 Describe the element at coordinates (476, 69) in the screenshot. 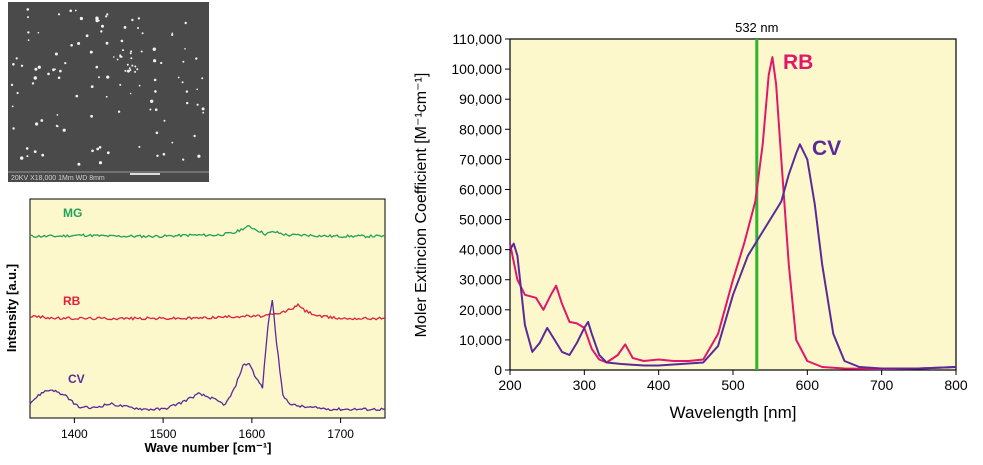

I see `extinction-y-tick-label: 100,000` at that location.